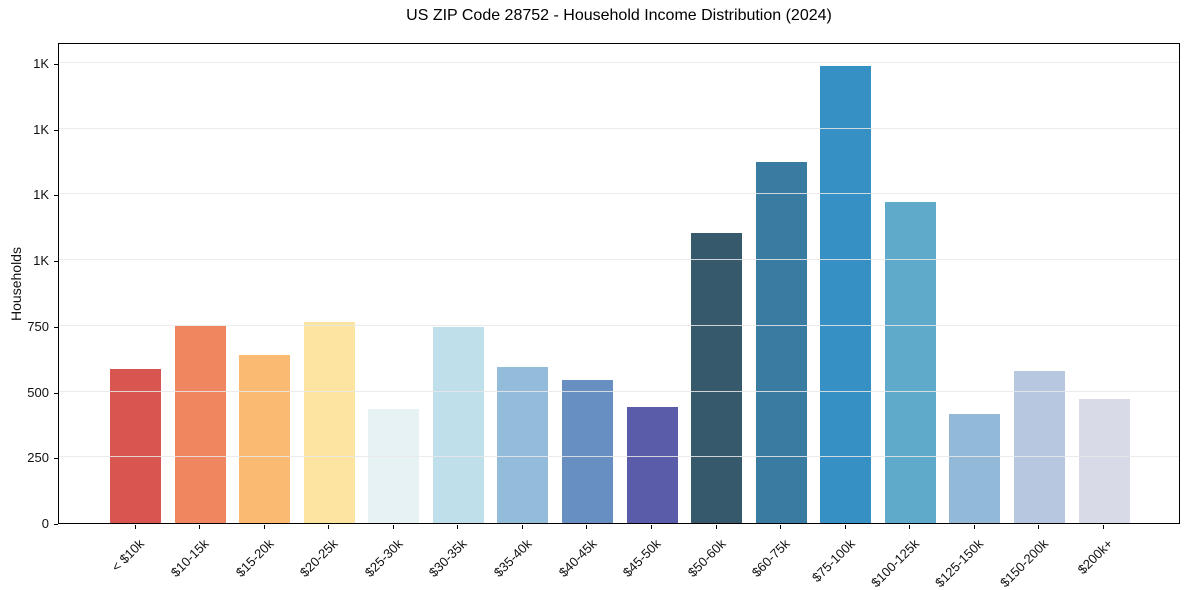  I want to click on bar-$35-40k, so click(523, 444).